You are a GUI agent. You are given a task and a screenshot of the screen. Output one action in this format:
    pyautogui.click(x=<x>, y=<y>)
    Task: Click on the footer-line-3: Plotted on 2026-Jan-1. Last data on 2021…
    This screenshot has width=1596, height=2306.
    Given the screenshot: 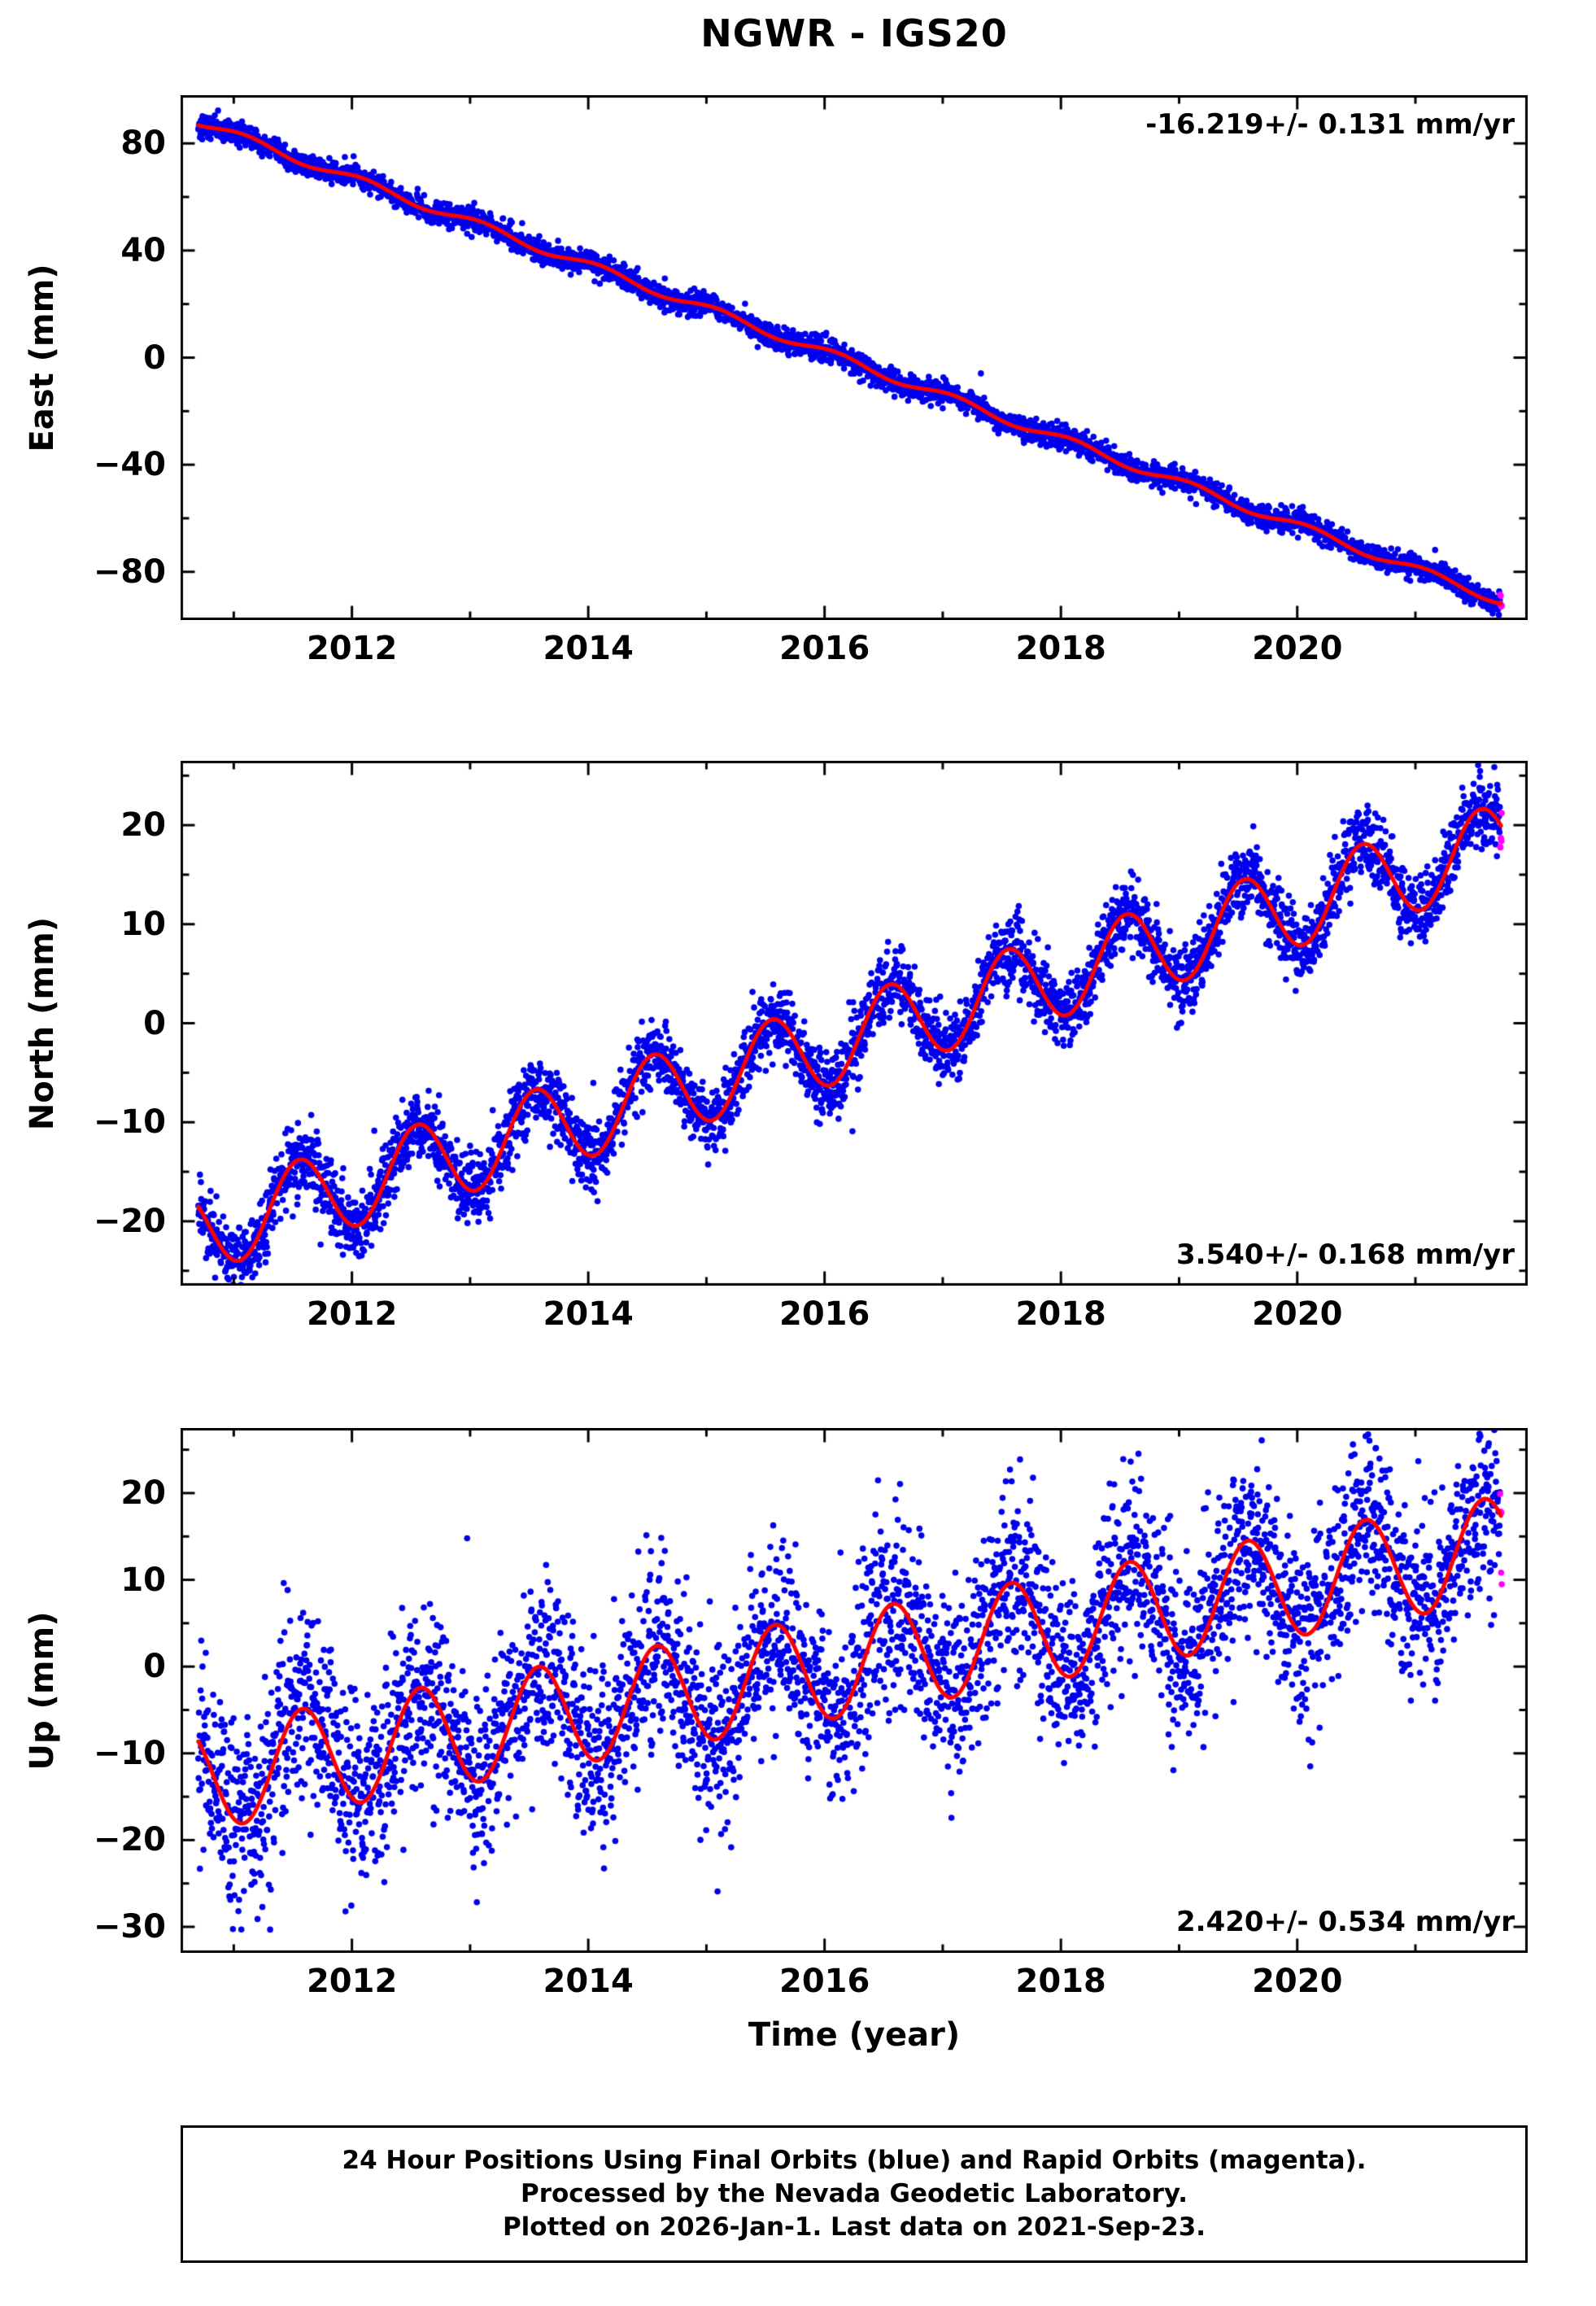 What is the action you would take?
    pyautogui.click(x=854, y=2227)
    